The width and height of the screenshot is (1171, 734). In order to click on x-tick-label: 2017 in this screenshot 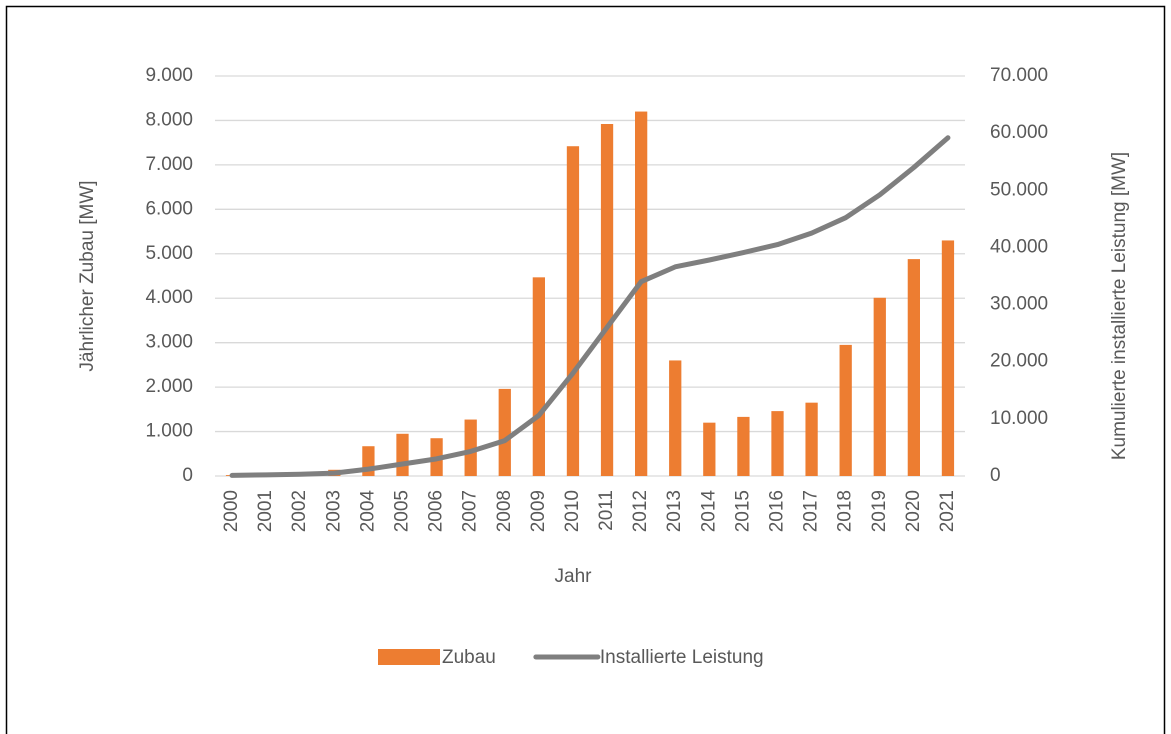, I will do `click(811, 511)`.